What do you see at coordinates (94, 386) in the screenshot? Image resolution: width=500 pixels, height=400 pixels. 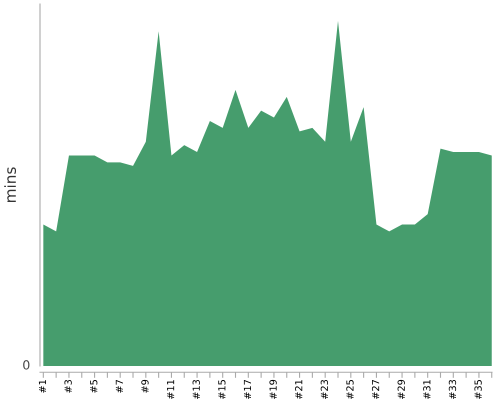 I see `x-tick-label: #5` at bounding box center [94, 386].